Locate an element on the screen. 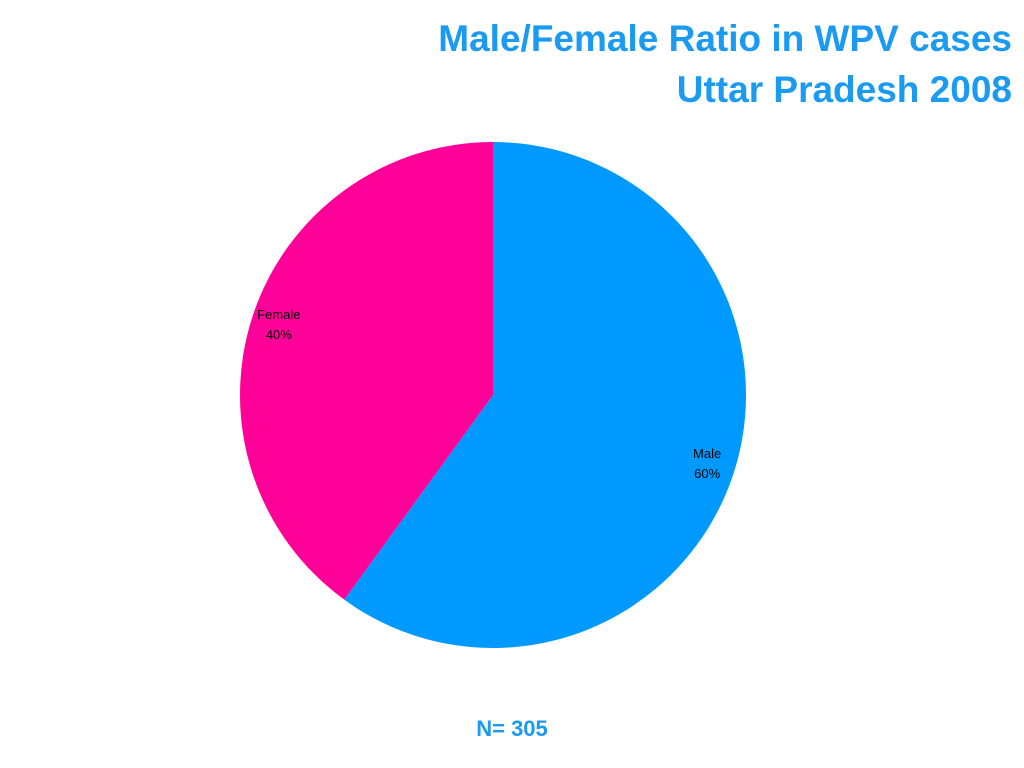 The height and width of the screenshot is (768, 1024). annotation: N= 305 is located at coordinates (512, 728).